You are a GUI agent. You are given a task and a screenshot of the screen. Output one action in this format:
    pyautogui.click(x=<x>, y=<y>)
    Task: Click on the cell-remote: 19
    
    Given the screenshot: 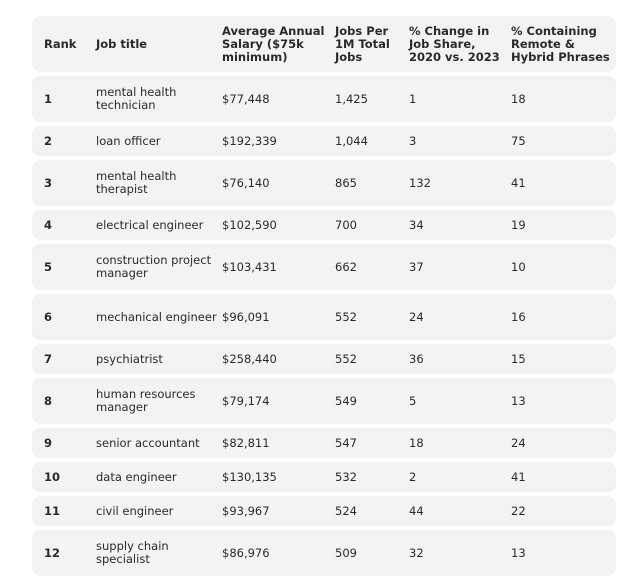 What is the action you would take?
    pyautogui.click(x=518, y=224)
    